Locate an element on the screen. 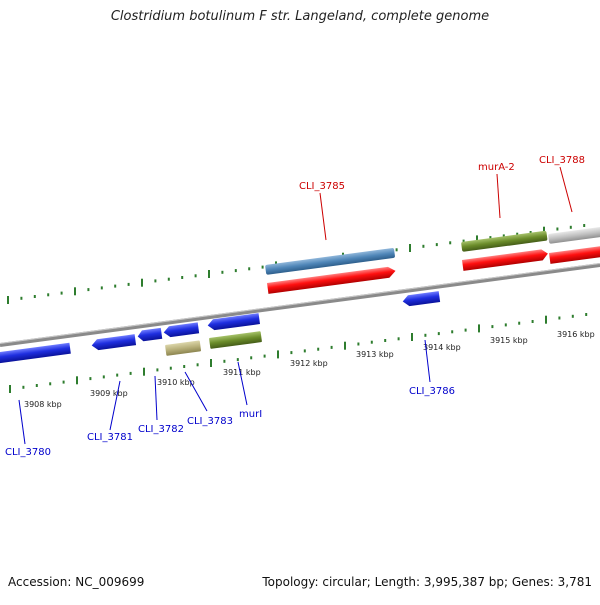 The width and height of the screenshot is (600, 605). scale-label: 3910 kbp is located at coordinates (176, 382).